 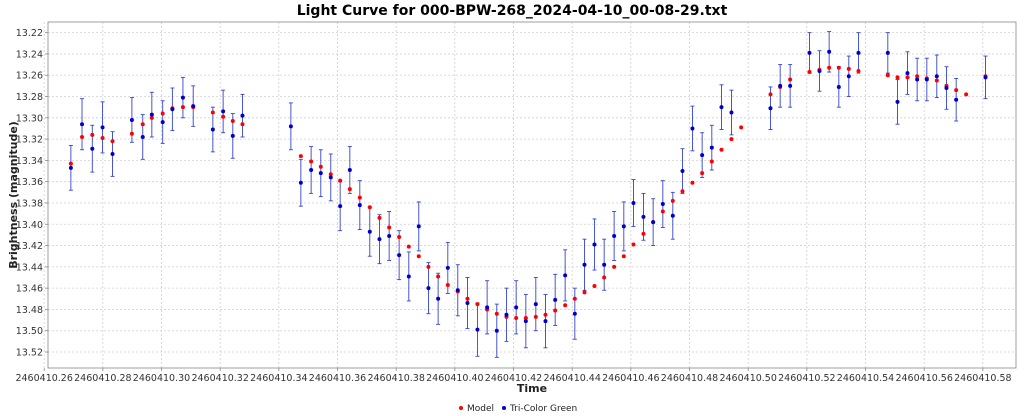 I want to click on y-tick-label: 13.32, so click(x=29, y=140).